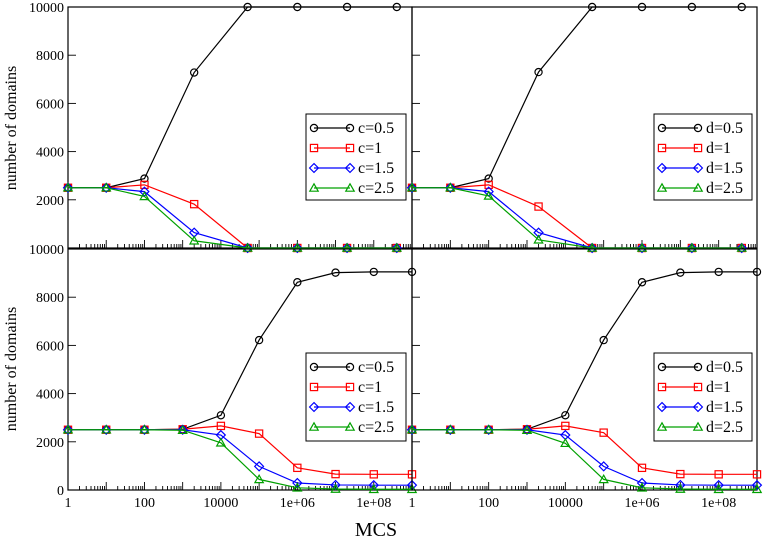 The width and height of the screenshot is (763, 544). What do you see at coordinates (724, 188) in the screenshot?
I see `legend-label-d=2.5: d=2.5` at bounding box center [724, 188].